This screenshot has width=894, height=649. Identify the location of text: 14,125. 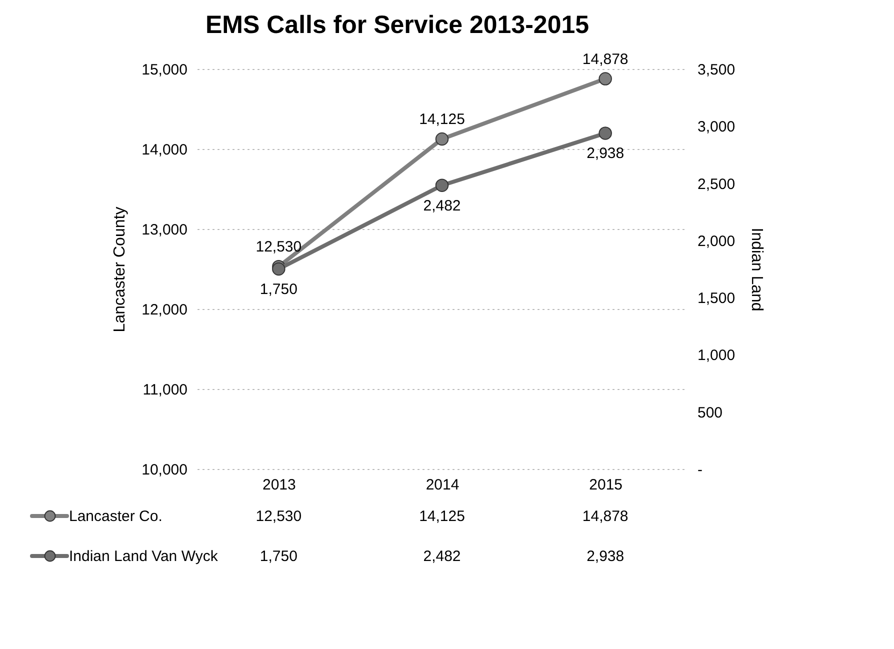
(442, 119).